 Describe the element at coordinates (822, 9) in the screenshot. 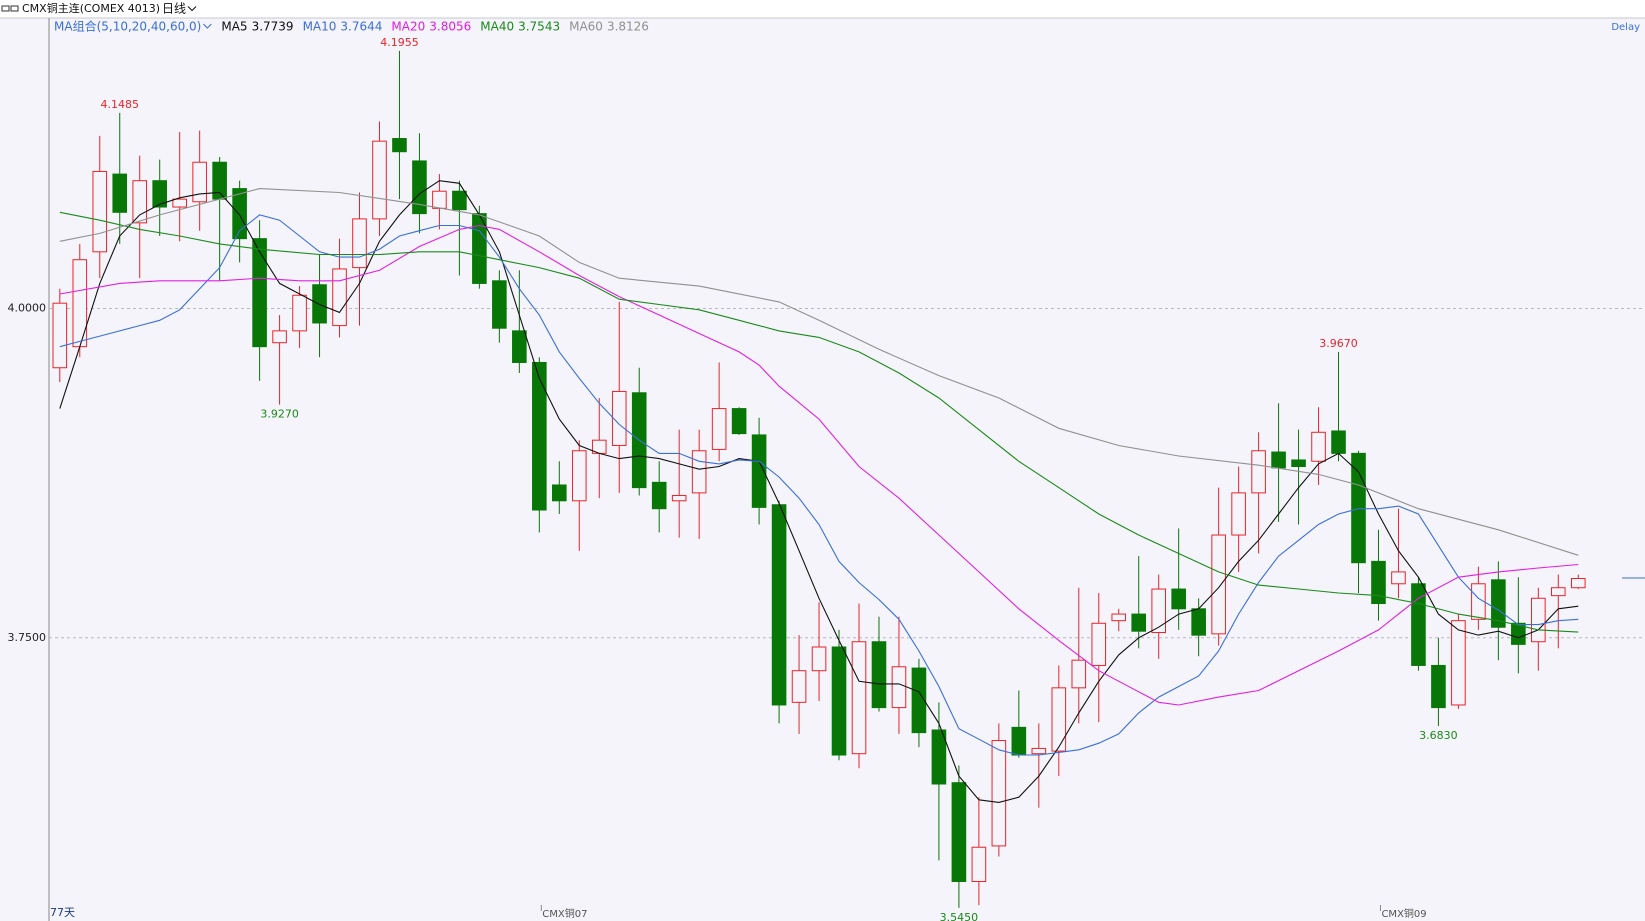

I see `header-bar` at that location.